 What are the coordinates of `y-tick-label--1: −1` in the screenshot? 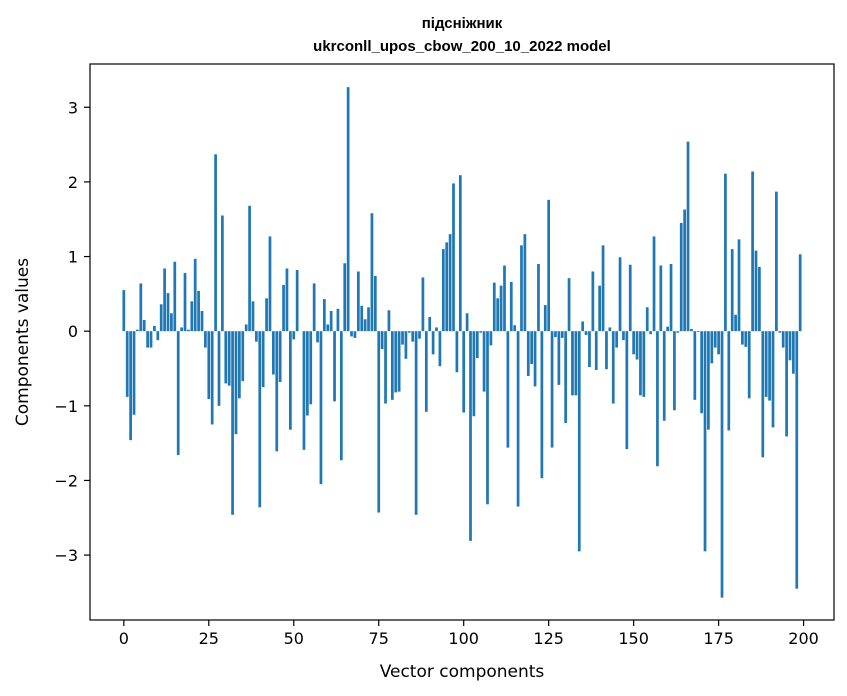 It's located at (66, 406).